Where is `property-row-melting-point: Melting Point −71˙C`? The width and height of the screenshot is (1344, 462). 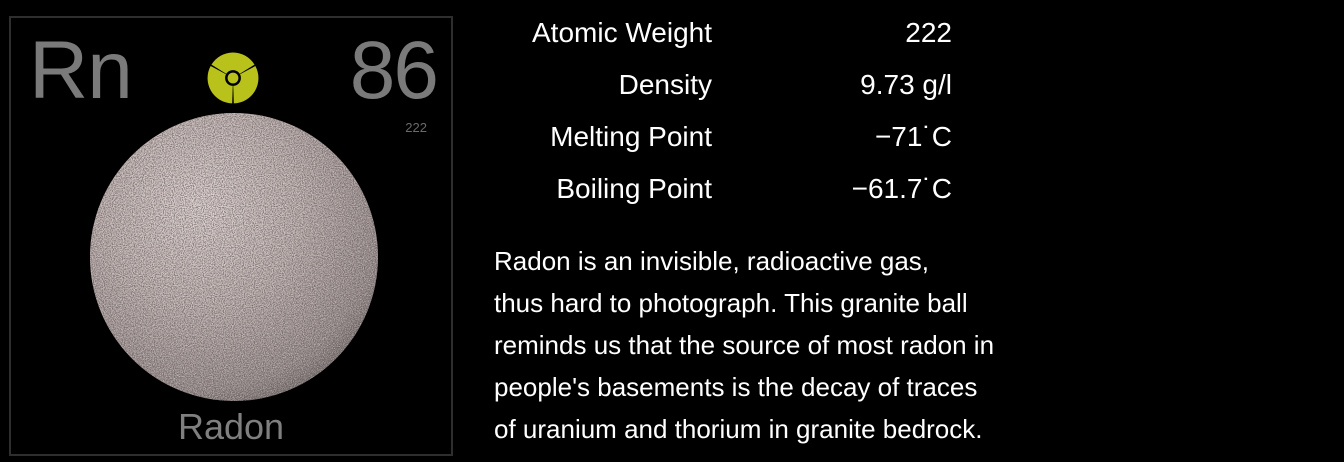 property-row-melting-point: Melting Point −71˙C is located at coordinates (720, 142).